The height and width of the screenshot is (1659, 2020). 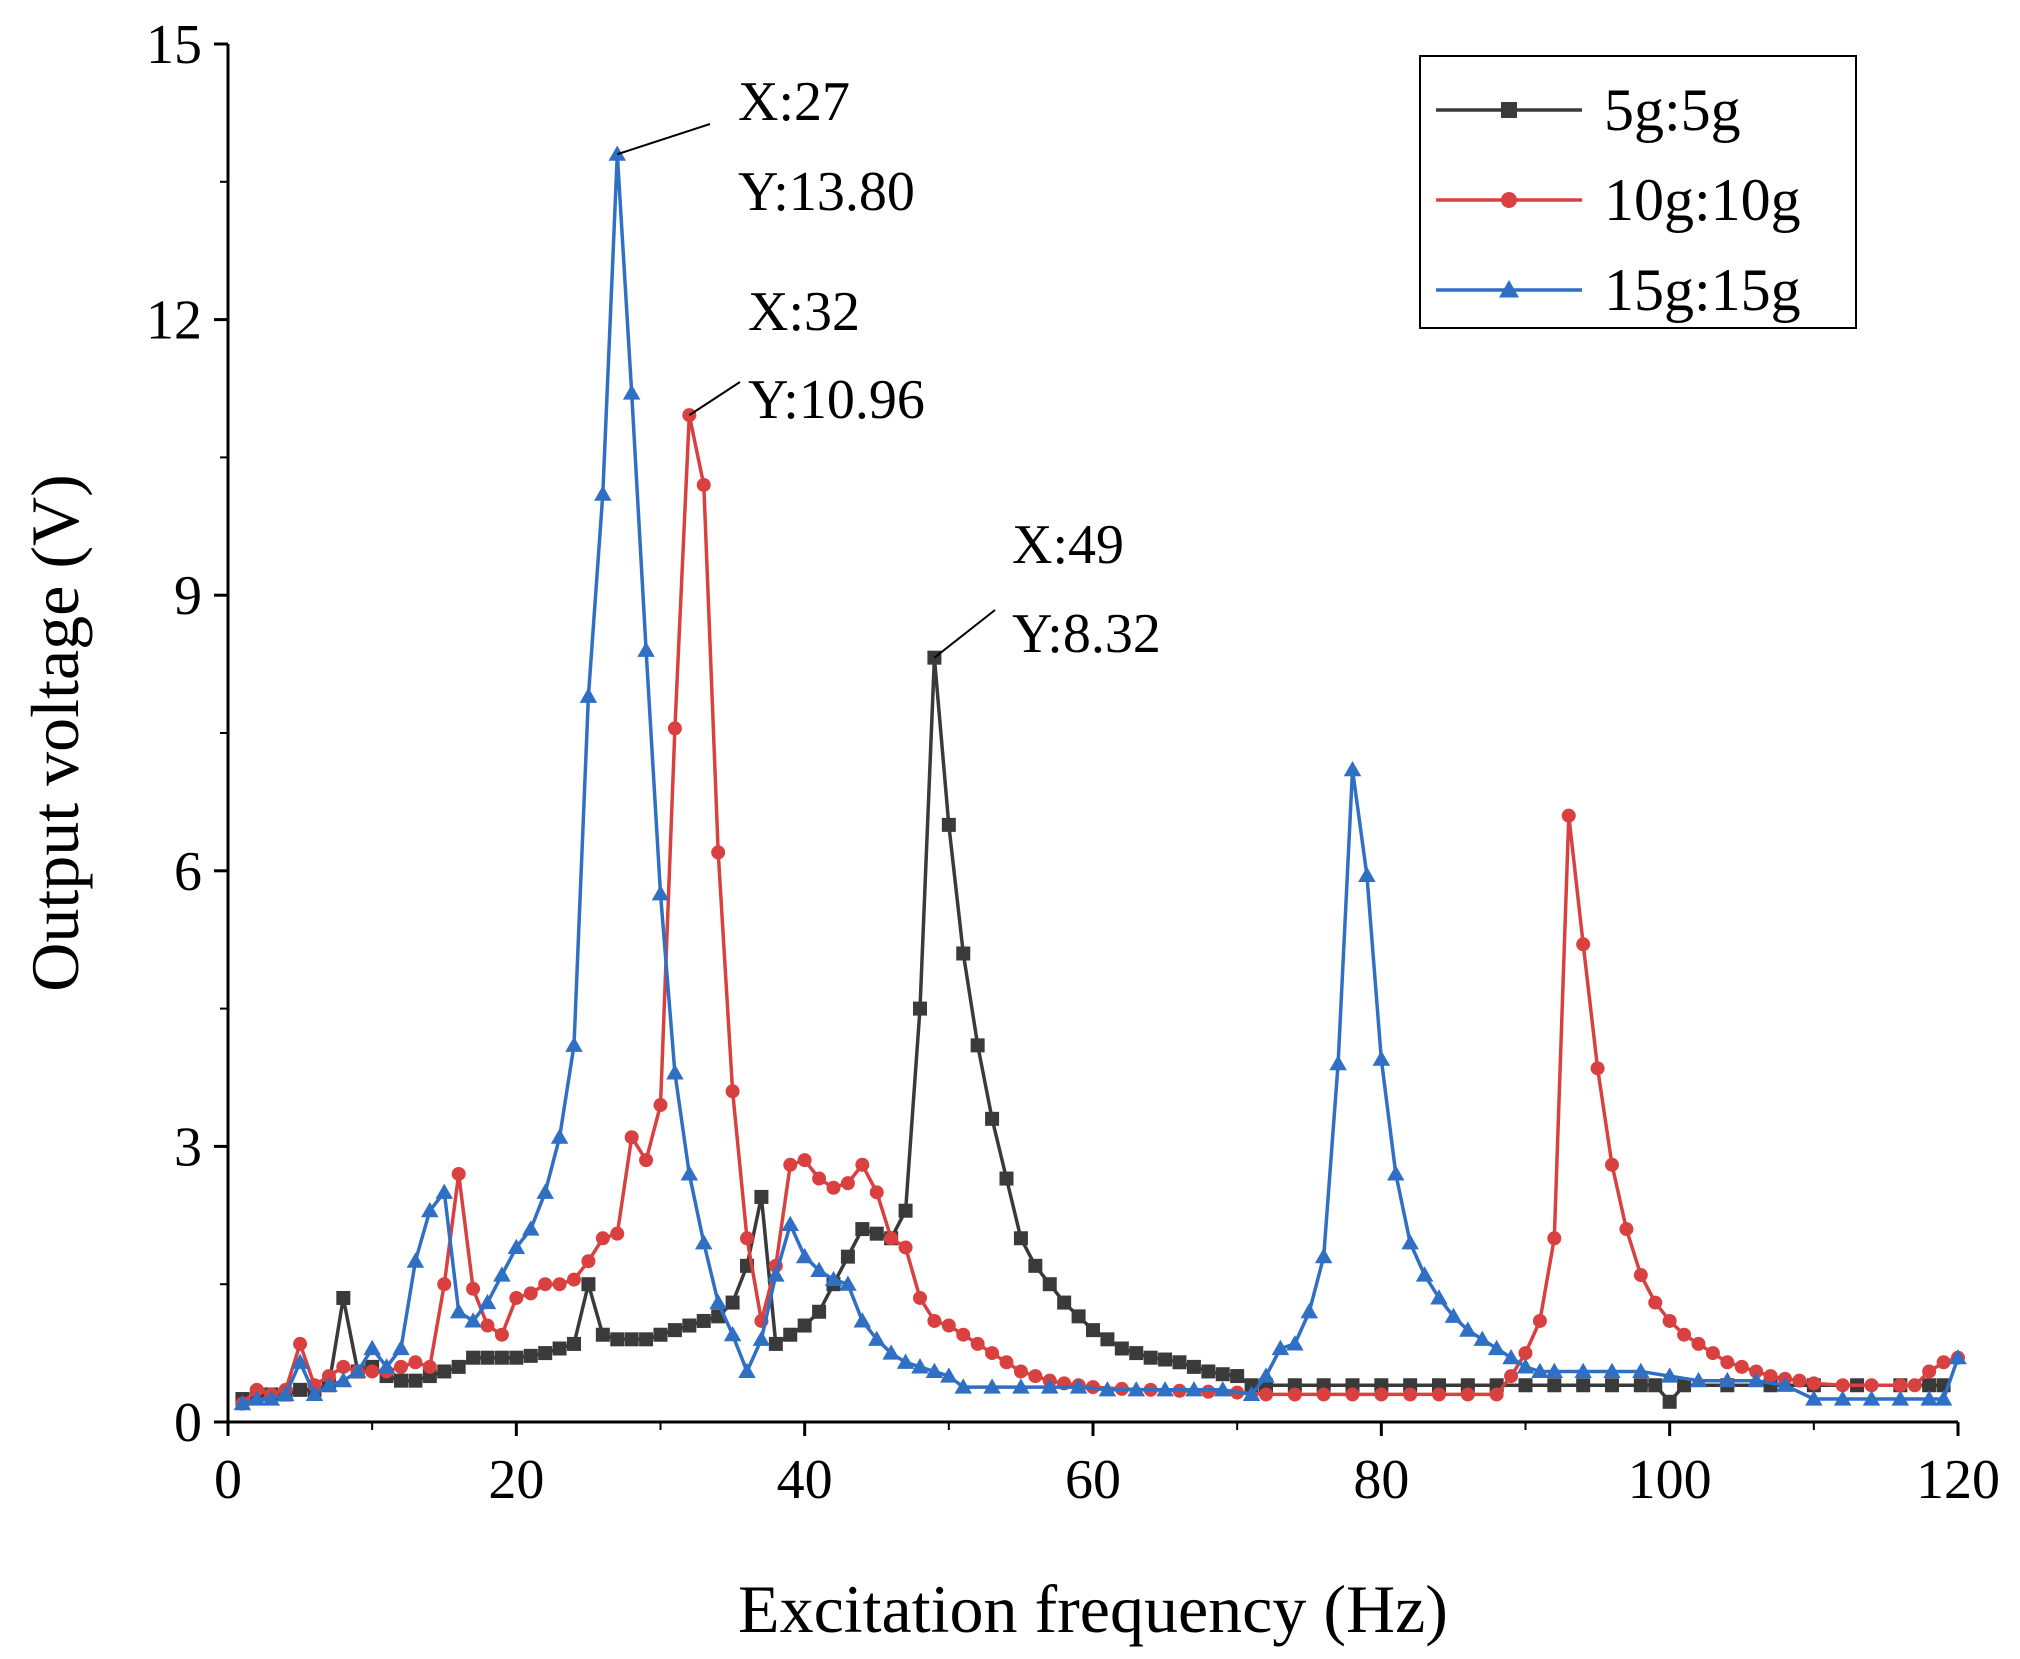 I want to click on legend-entry-5g: 5g:5g, so click(x=1588, y=110).